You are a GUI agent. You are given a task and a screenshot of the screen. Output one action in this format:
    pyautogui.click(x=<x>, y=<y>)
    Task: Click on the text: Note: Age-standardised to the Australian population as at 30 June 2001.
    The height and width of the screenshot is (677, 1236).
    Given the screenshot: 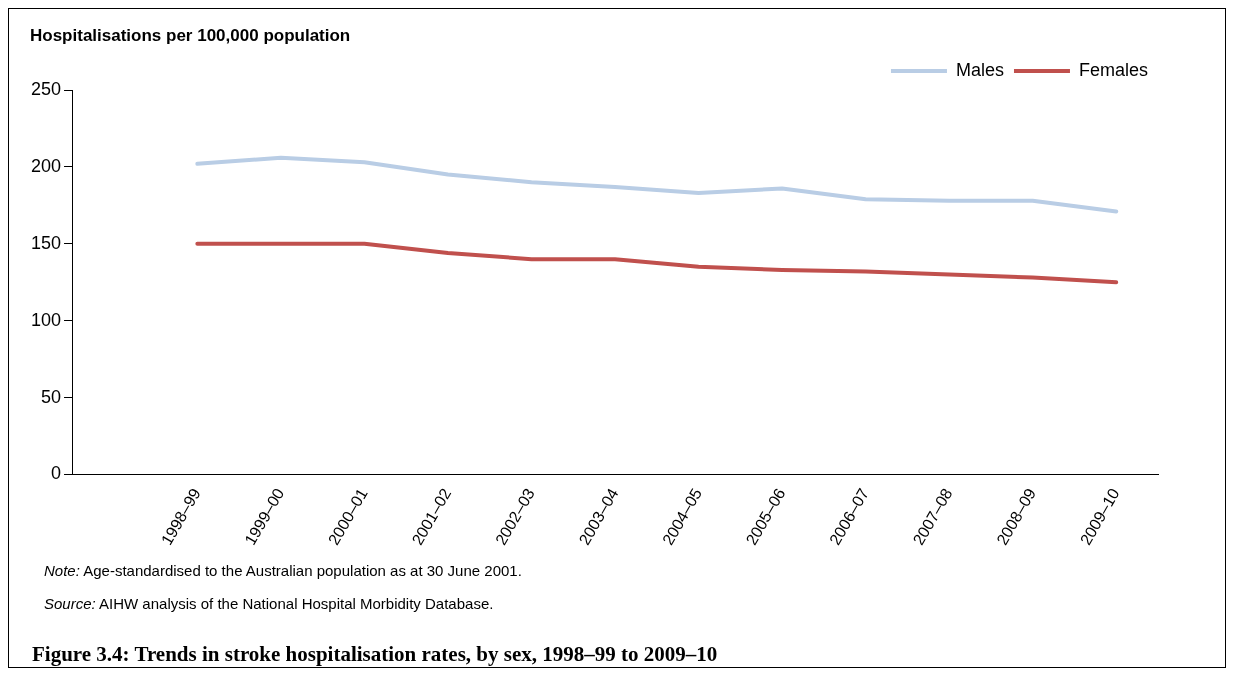 What is the action you would take?
    pyautogui.click(x=283, y=570)
    